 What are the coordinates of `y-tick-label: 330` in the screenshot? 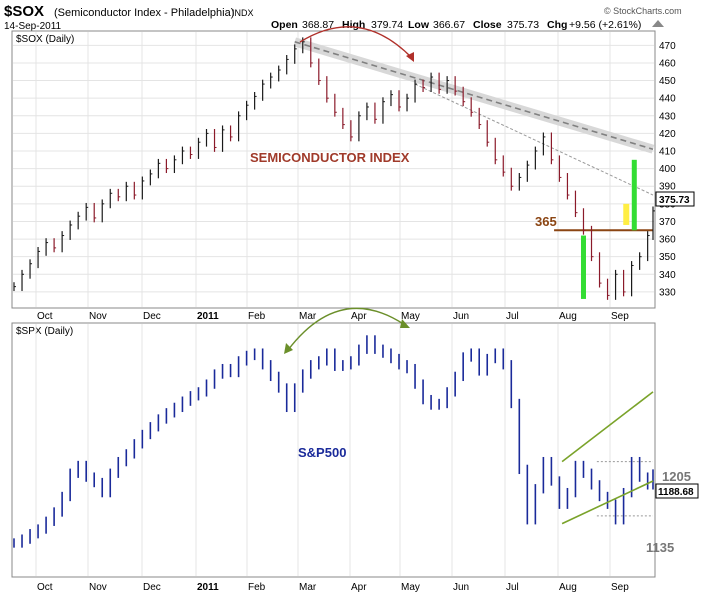 It's located at (667, 292).